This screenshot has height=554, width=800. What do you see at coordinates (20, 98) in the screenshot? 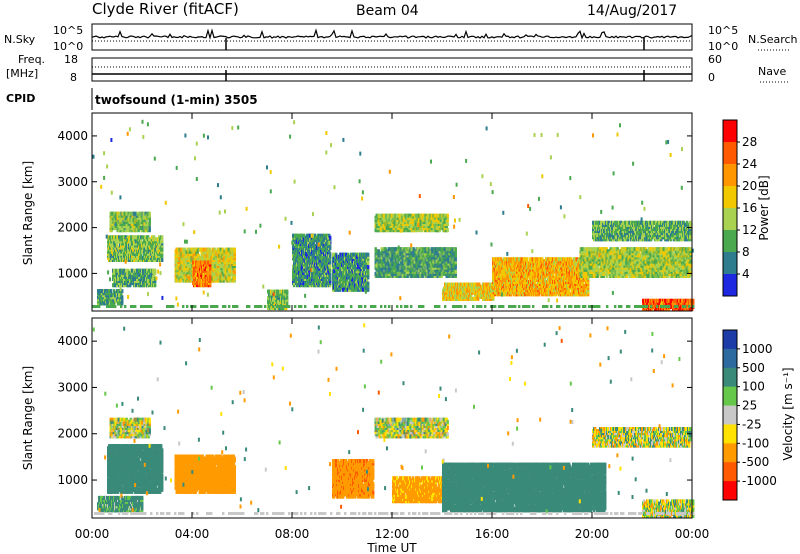
I see `cpid-label: CPID` at bounding box center [20, 98].